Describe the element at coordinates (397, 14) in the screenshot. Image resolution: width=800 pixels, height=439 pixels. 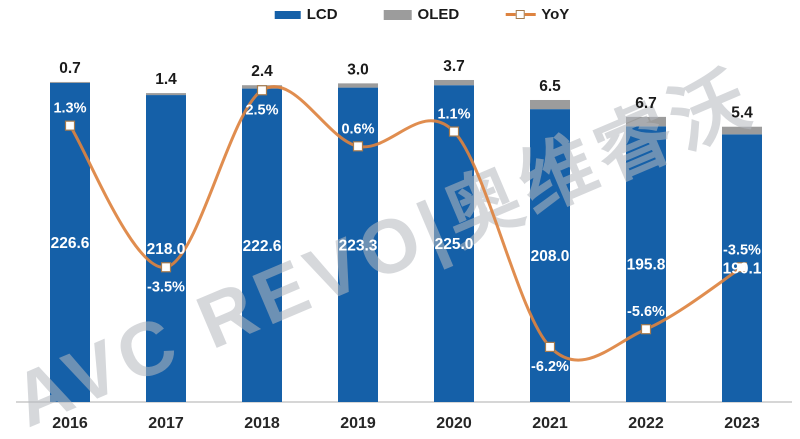
I see `oled-bar-swatch-icon` at that location.